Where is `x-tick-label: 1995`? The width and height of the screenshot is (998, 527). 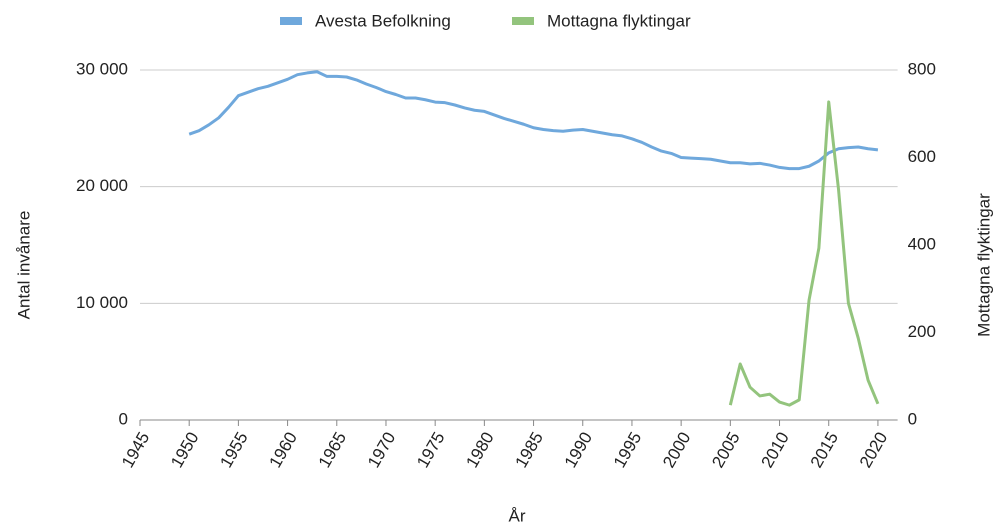 x-tick-label: 1995 is located at coordinates (627, 450).